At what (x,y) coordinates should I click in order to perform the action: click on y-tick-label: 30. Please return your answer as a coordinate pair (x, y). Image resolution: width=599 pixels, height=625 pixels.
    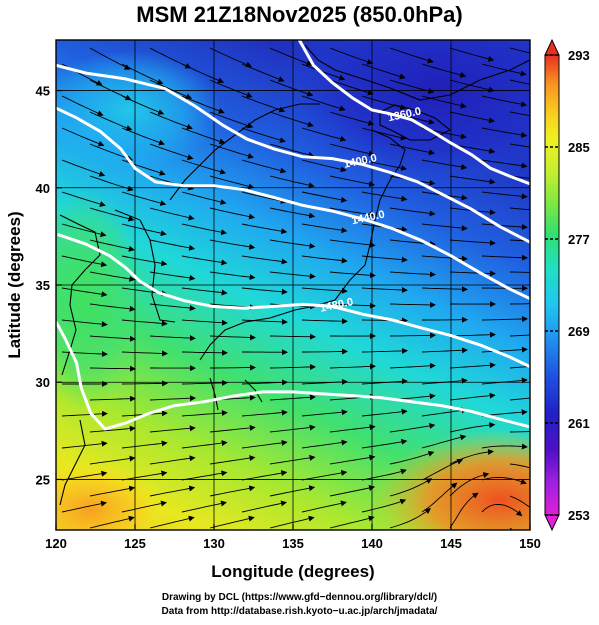
    Looking at the image, I should click on (43, 382).